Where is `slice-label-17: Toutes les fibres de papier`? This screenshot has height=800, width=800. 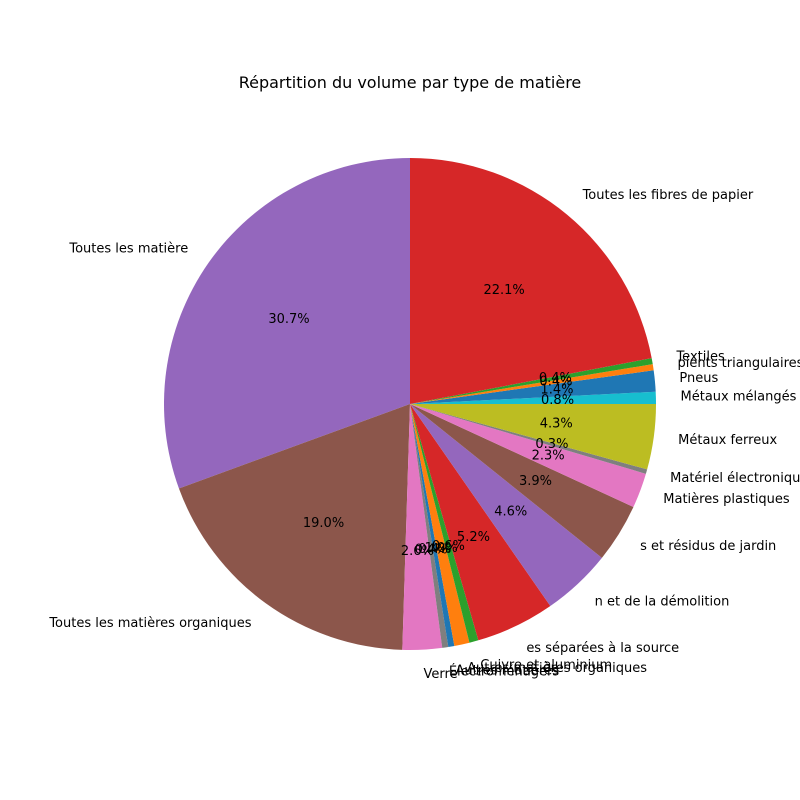
slice-label-17: Toutes les fibres de papier is located at coordinates (668, 195).